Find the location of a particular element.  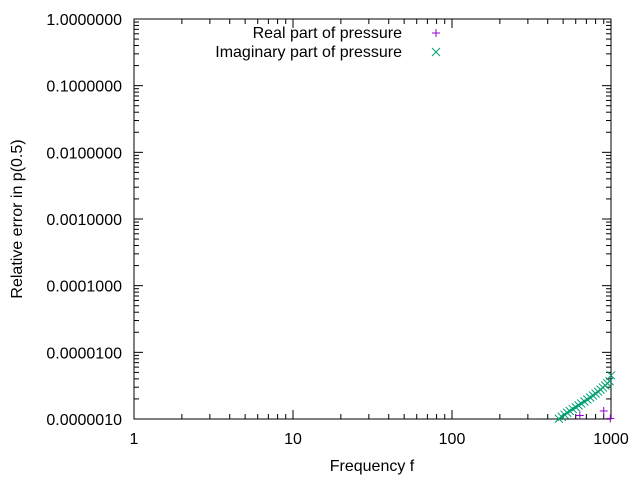

legend-cross-marker is located at coordinates (436, 52).